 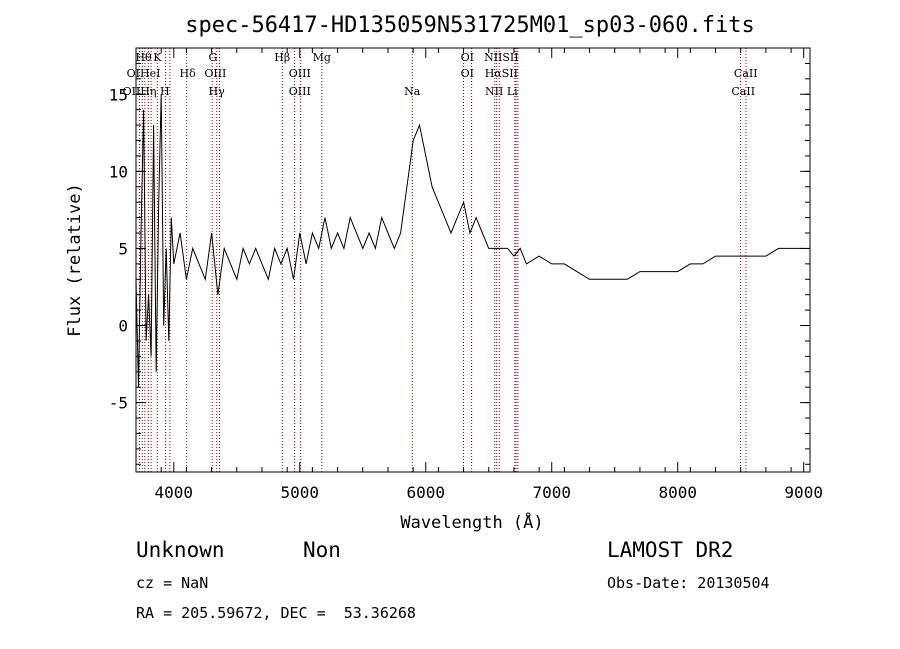 What do you see at coordinates (212, 57) in the screenshot?
I see `line-label: G` at bounding box center [212, 57].